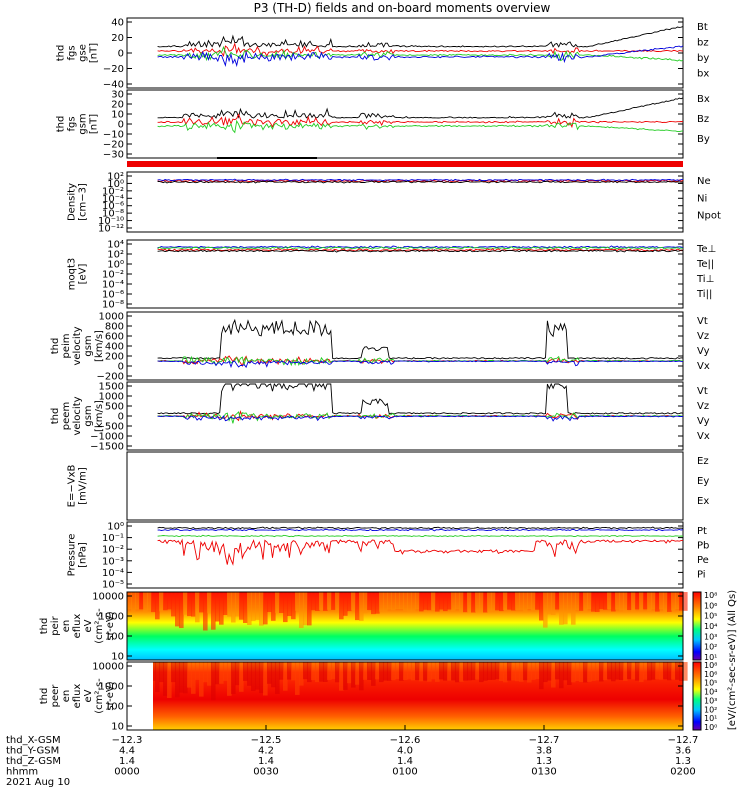 Image resolution: width=750 pixels, height=800 pixels. I want to click on ytick-label: −40, so click(113, 85).